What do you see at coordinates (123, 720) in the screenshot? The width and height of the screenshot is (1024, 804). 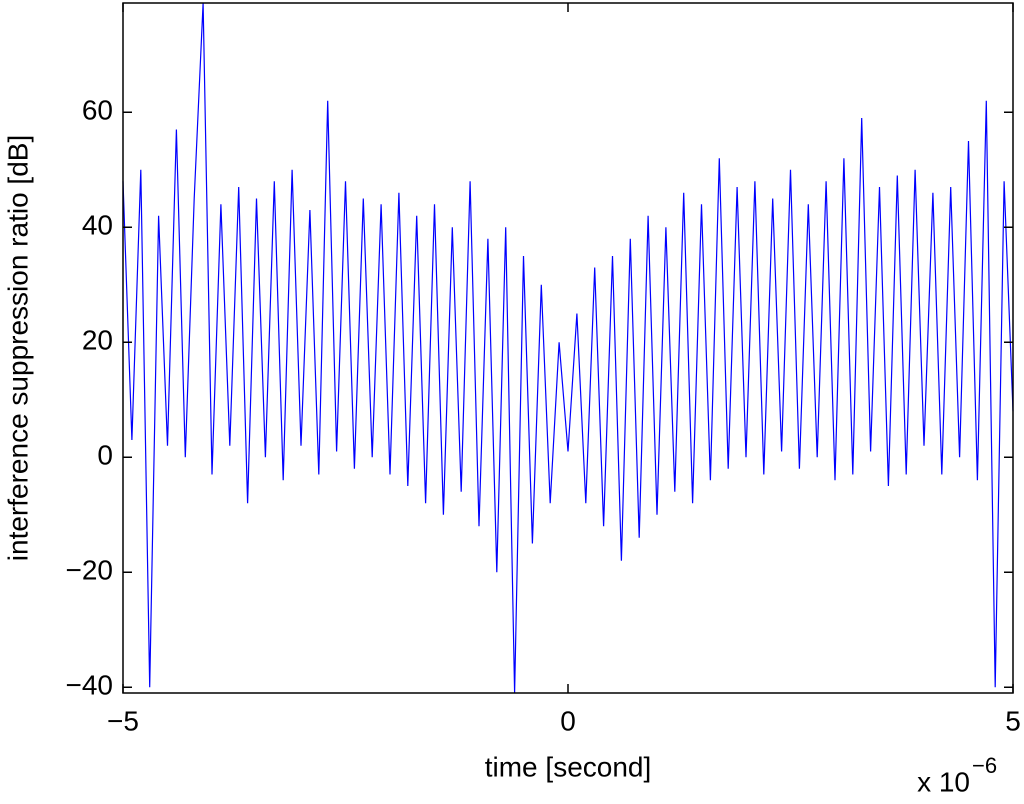 I see `x-tick-label: −5` at bounding box center [123, 720].